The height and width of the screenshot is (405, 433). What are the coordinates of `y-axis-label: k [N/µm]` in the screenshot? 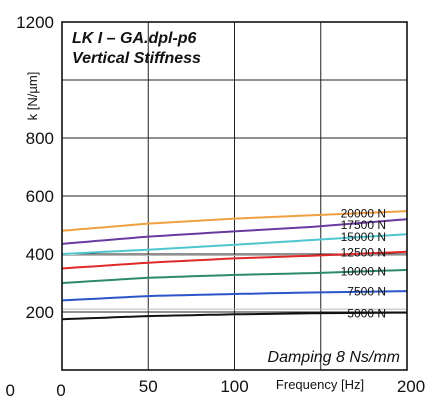 It's located at (32, 96).